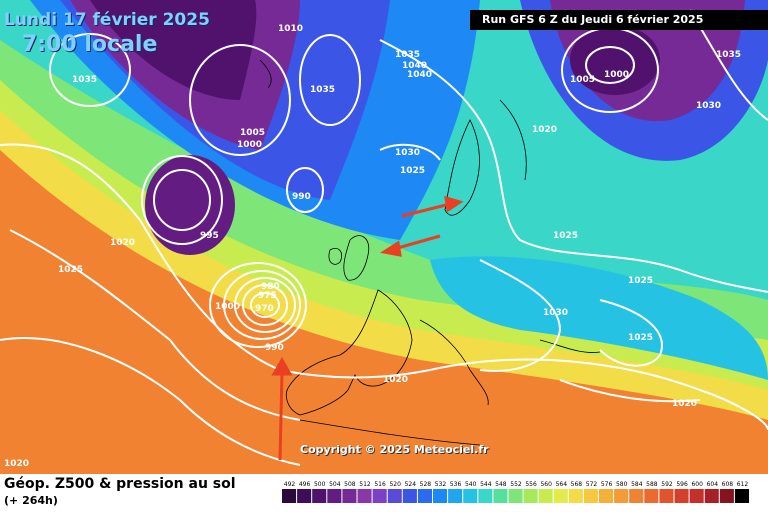 The height and width of the screenshot is (512, 768). Describe the element at coordinates (349, 352) in the screenshot. I see `coast-france-iberia` at that location.